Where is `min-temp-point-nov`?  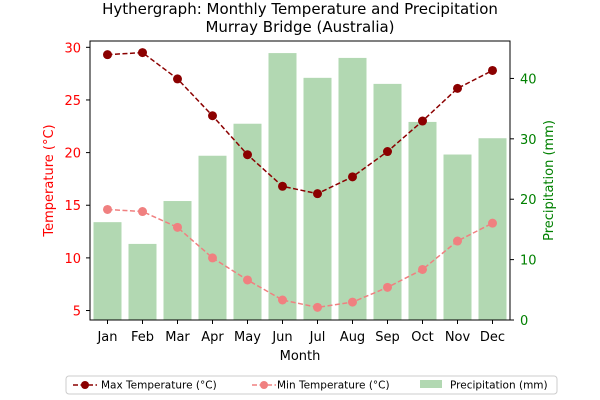 min-temp-point-nov is located at coordinates (457, 241).